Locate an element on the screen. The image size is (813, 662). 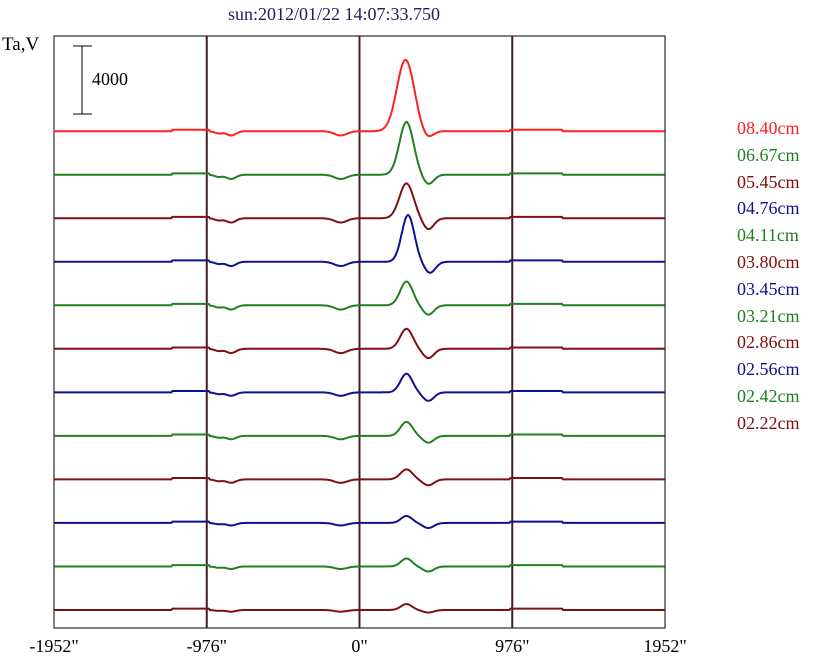
series-line-03.80cm is located at coordinates (359, 343).